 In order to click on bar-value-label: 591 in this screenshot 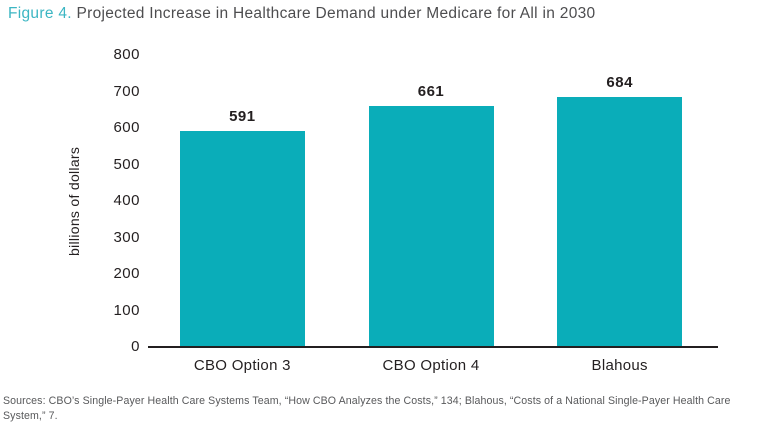, I will do `click(242, 117)`.